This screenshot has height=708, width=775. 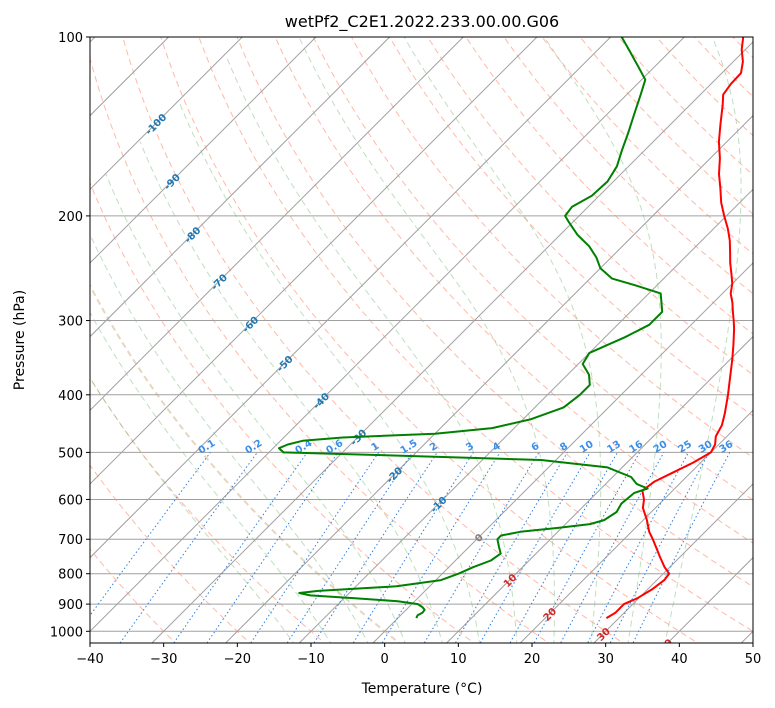 I want to click on x-tick-label: 10, so click(x=458, y=659).